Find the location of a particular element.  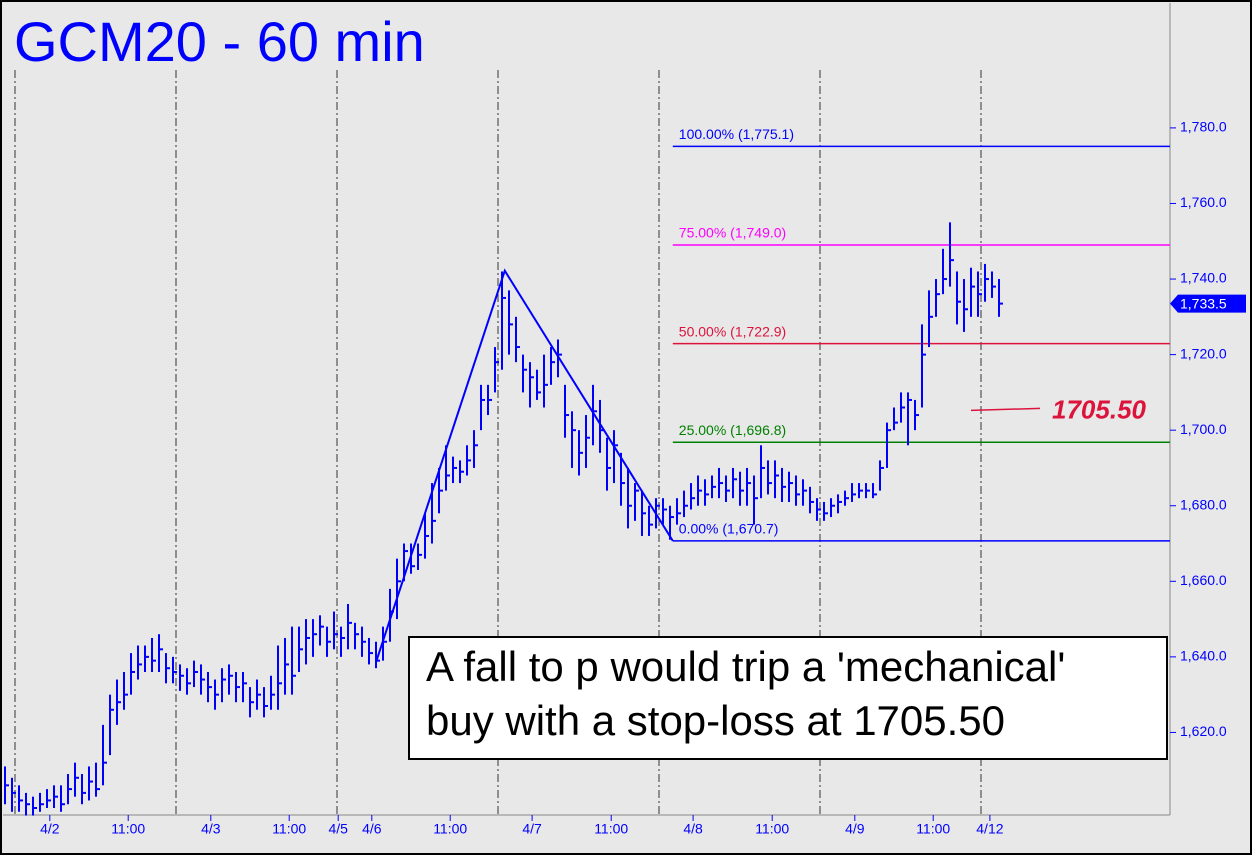

fib-label: 25.00% (1,696.8) is located at coordinates (732, 430).